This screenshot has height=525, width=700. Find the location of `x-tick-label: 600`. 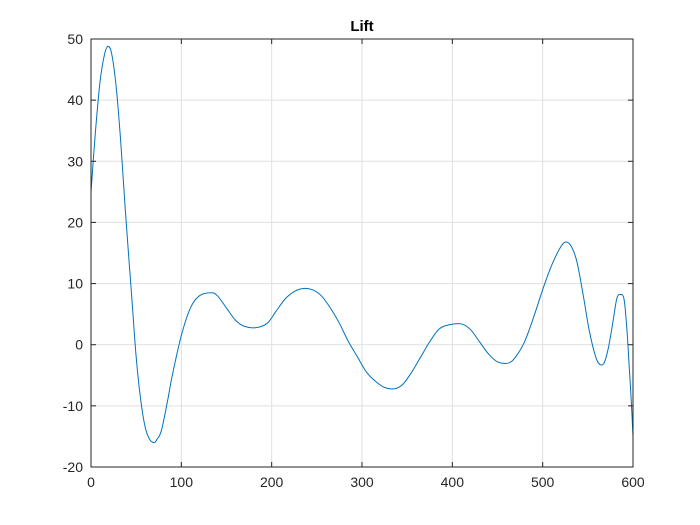

x-tick-label: 600 is located at coordinates (633, 482).